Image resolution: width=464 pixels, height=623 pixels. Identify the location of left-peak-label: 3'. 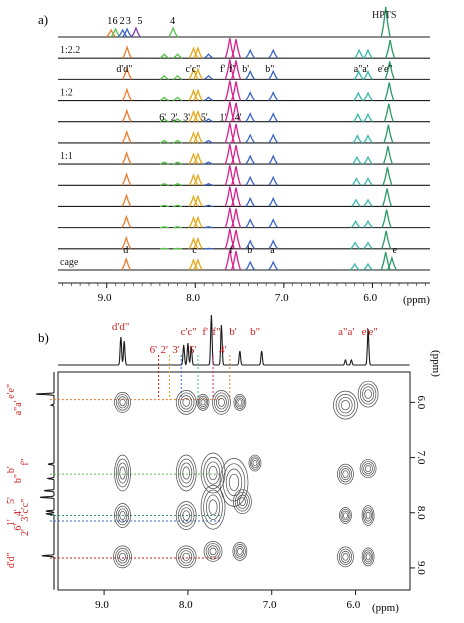
(25, 518).